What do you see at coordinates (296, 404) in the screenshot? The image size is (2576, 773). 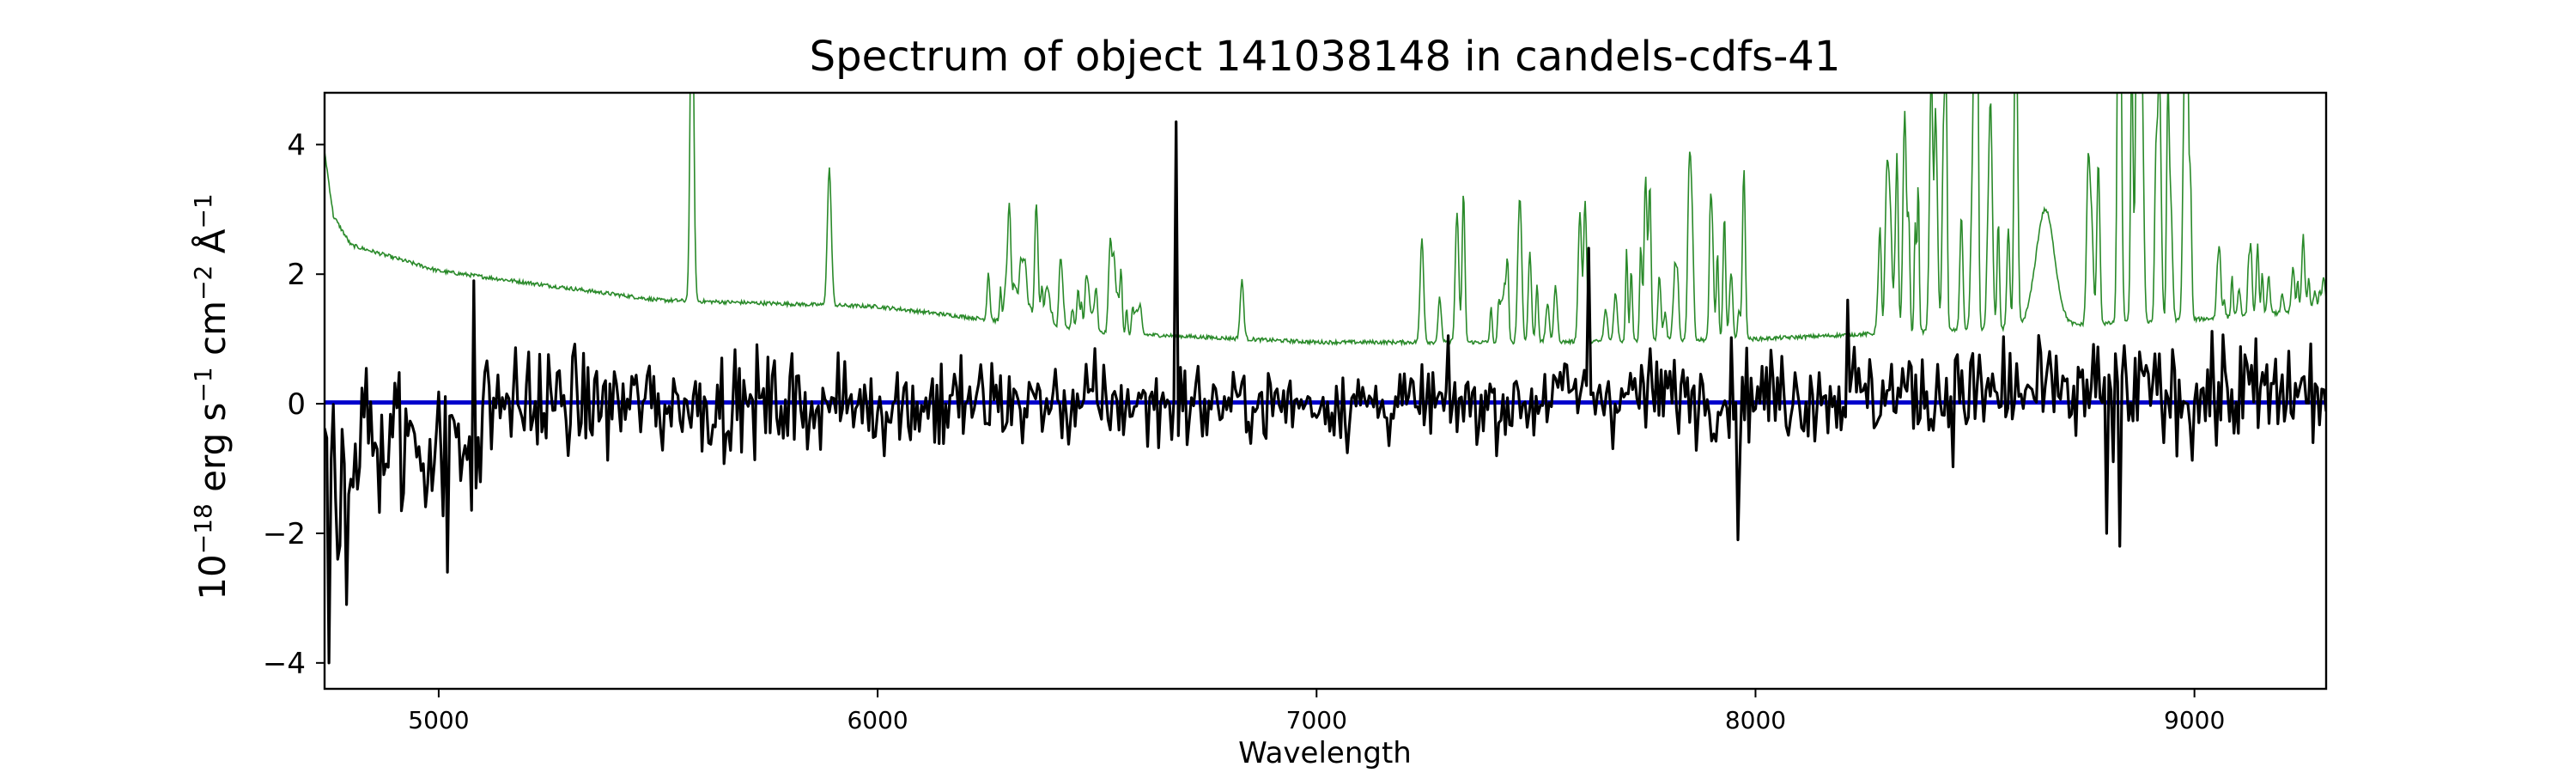 I see `y-tick-label: 0` at bounding box center [296, 404].